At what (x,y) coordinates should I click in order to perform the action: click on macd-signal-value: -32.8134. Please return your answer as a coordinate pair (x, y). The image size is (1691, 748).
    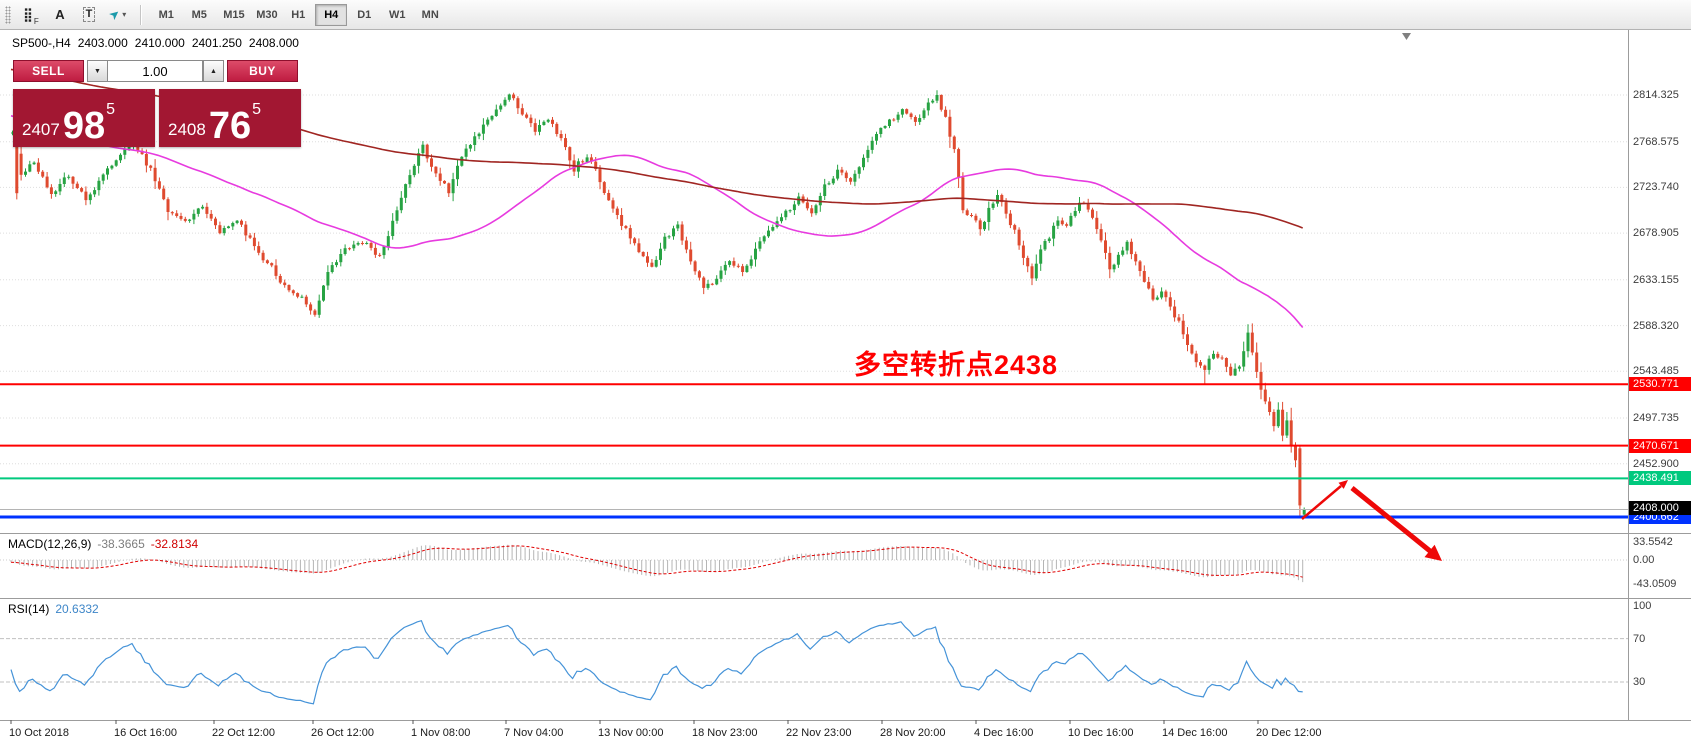
    Looking at the image, I should click on (174, 544).